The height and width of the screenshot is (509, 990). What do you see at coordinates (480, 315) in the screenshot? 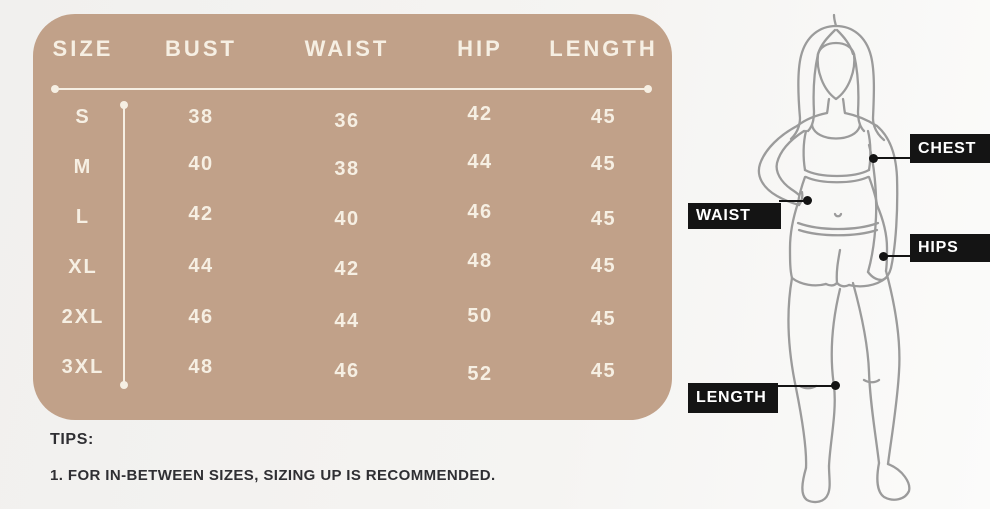
I see `measurement-value: 50` at bounding box center [480, 315].